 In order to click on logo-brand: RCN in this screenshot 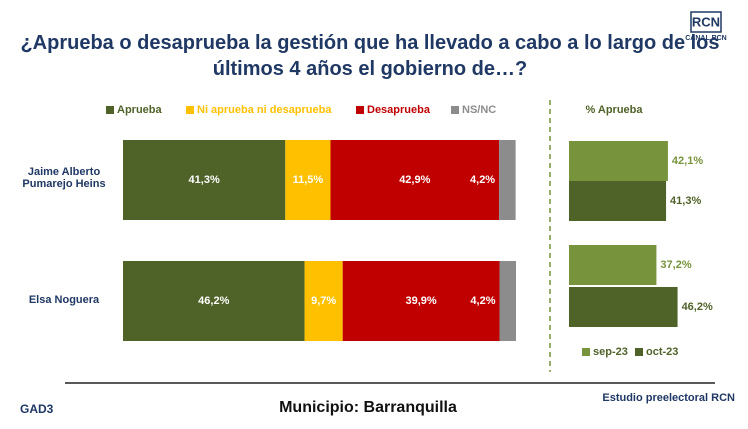, I will do `click(706, 21)`.